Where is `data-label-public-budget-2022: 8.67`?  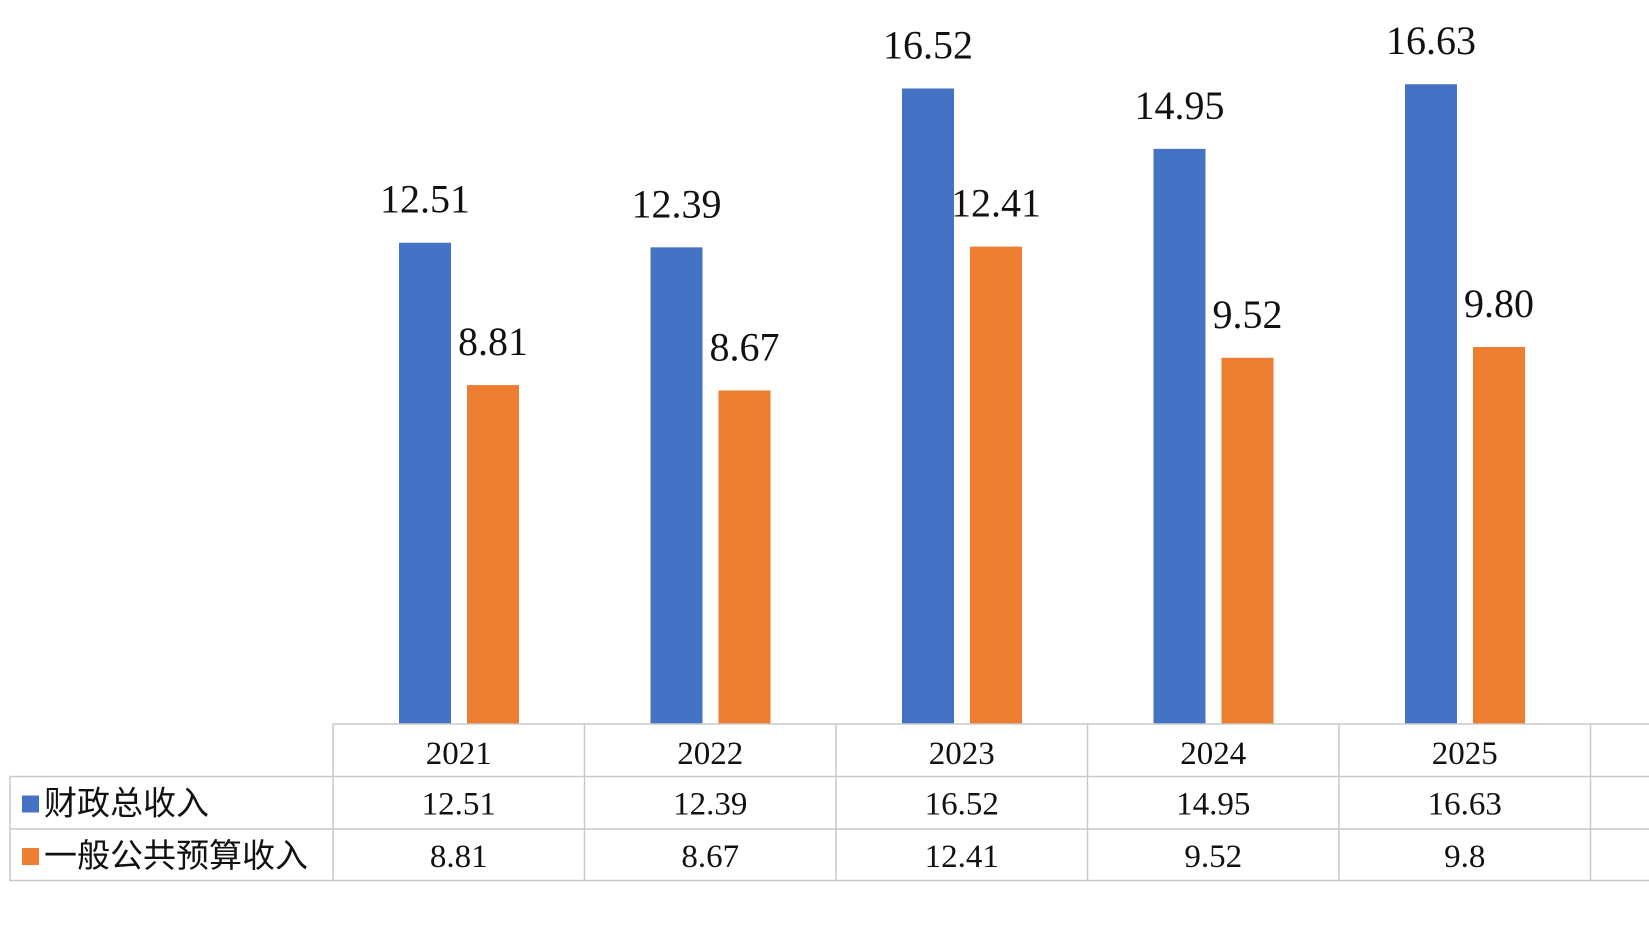
data-label-public-budget-2022: 8.67 is located at coordinates (745, 346).